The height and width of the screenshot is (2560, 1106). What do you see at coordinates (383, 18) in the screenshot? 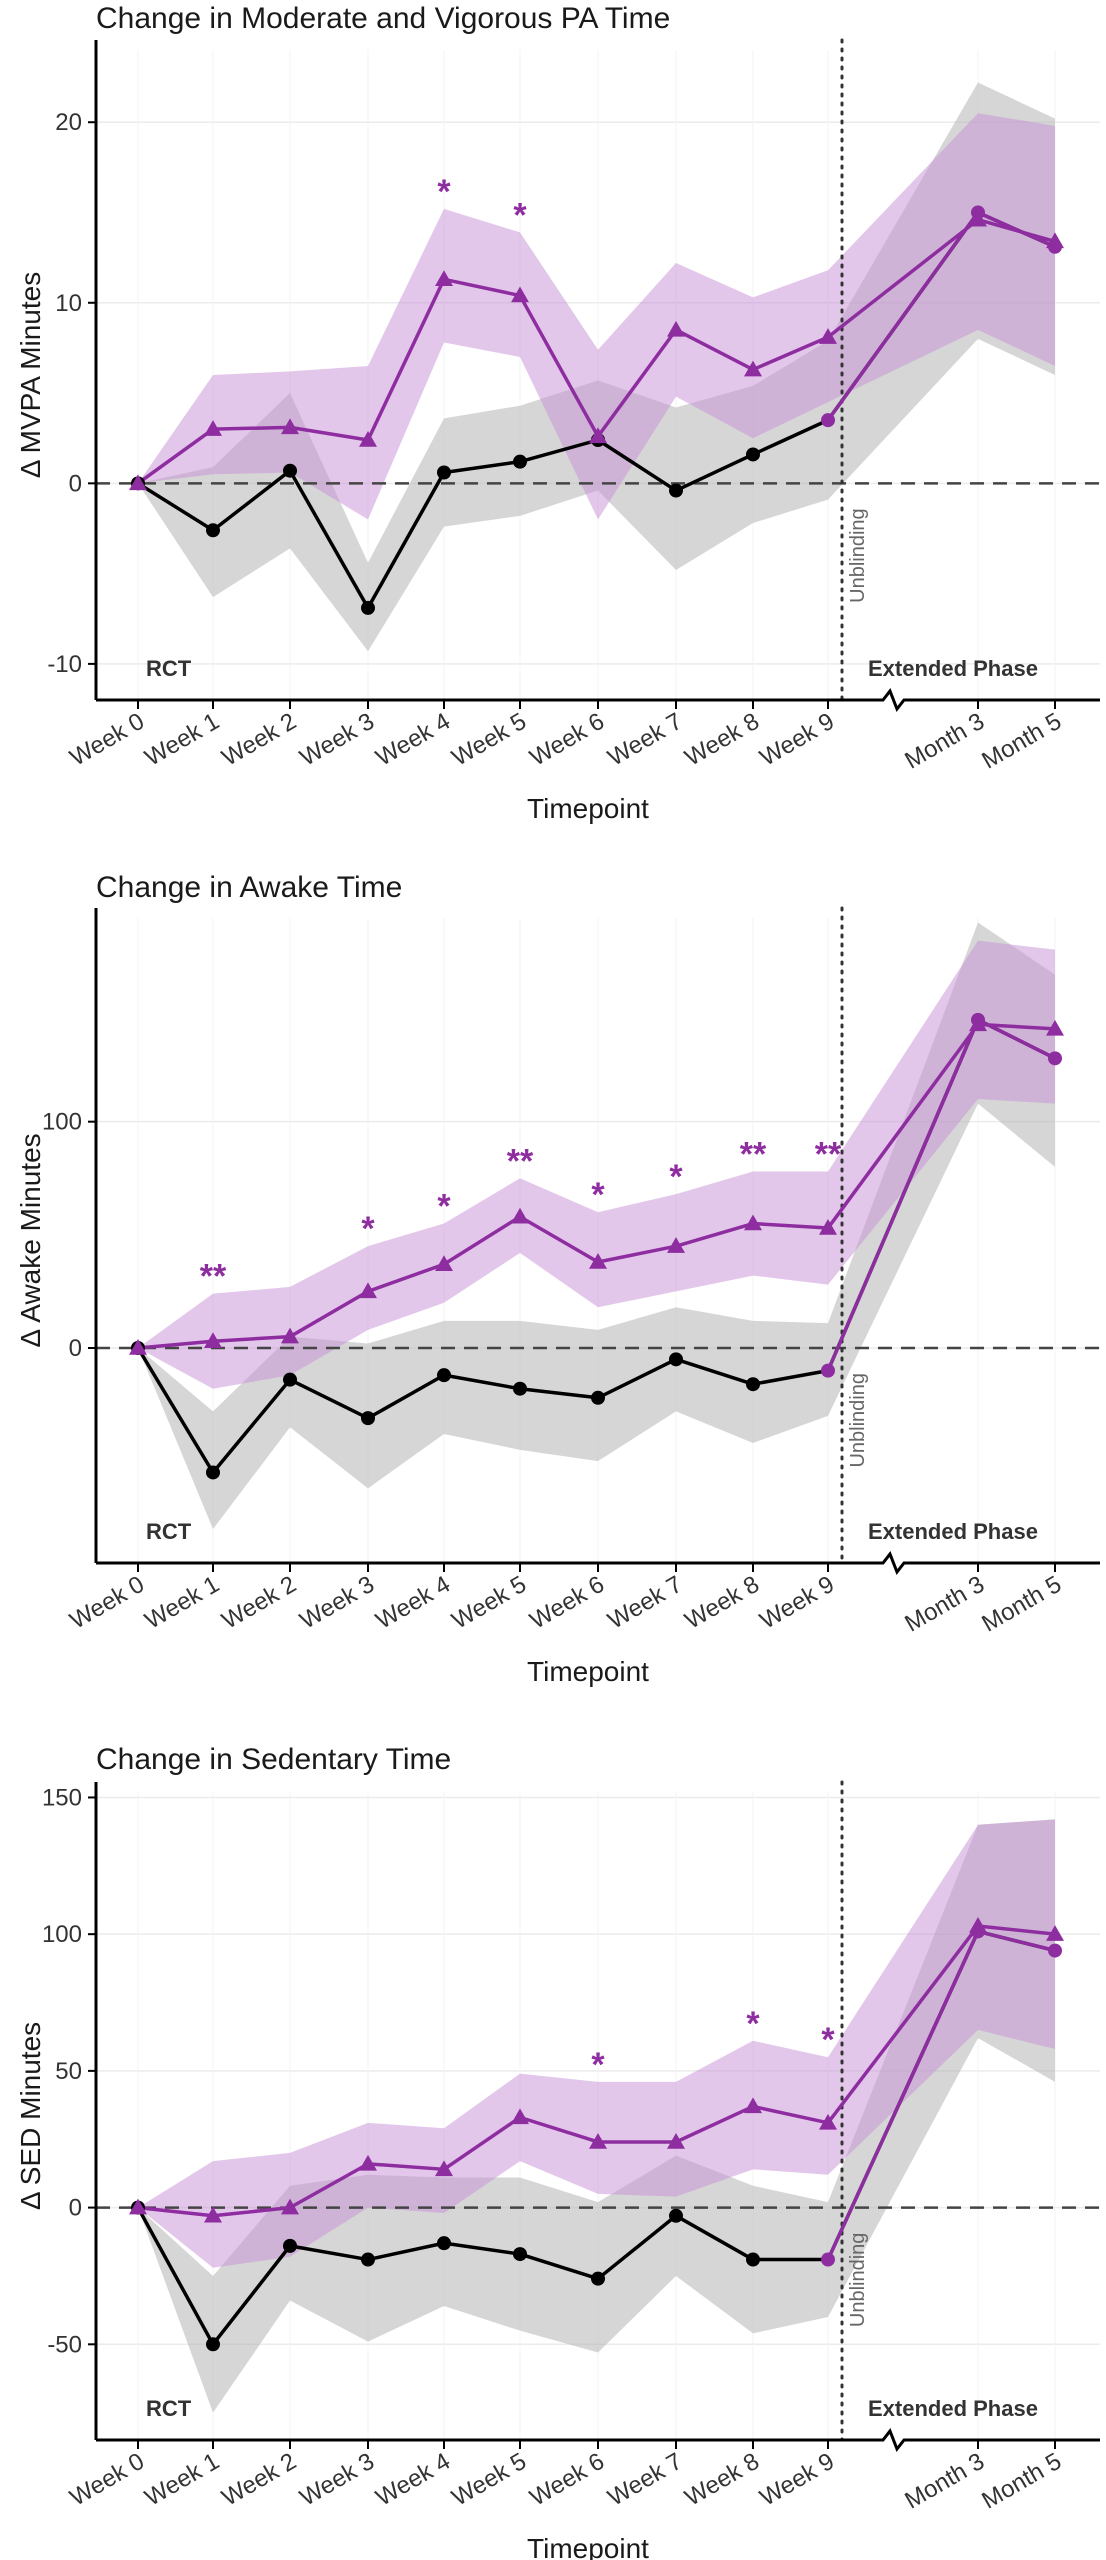
I see `chart-title: Change in Moderate and Vigorous PA Time` at bounding box center [383, 18].